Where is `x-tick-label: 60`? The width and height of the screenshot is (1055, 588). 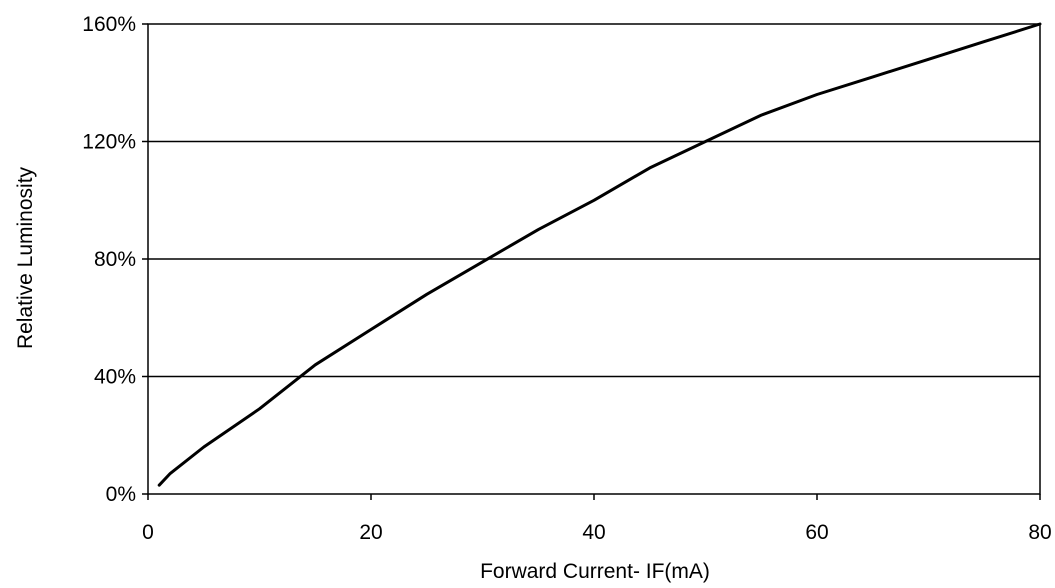
x-tick-label: 60 is located at coordinates (816, 532).